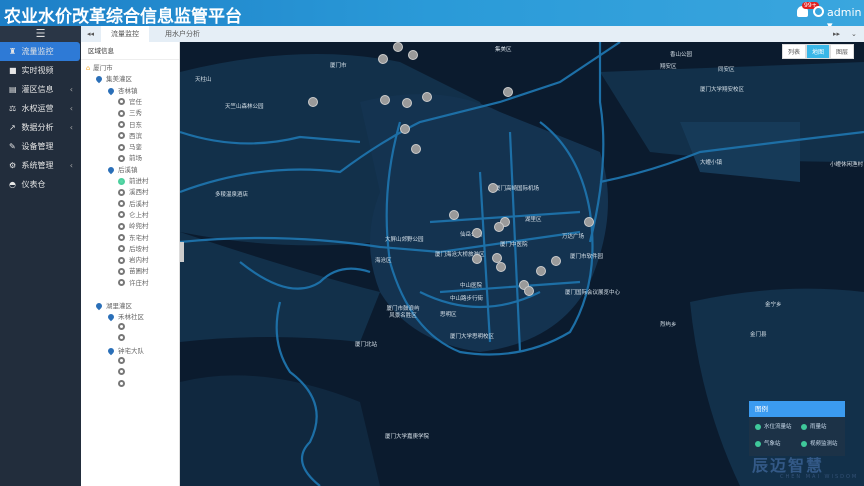  I want to click on dashboard-icon: ◓, so click(12, 184).